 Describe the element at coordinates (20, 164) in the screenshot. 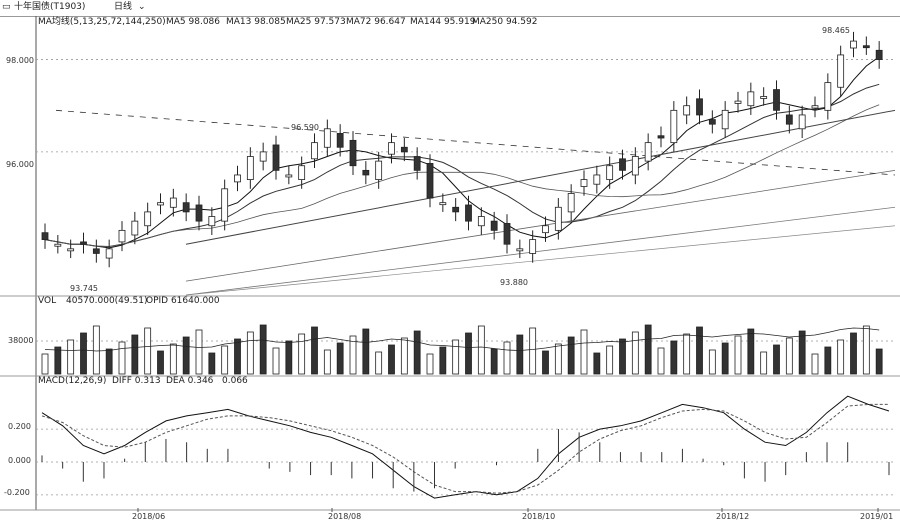

I see `price-tick-96: 96.000` at that location.